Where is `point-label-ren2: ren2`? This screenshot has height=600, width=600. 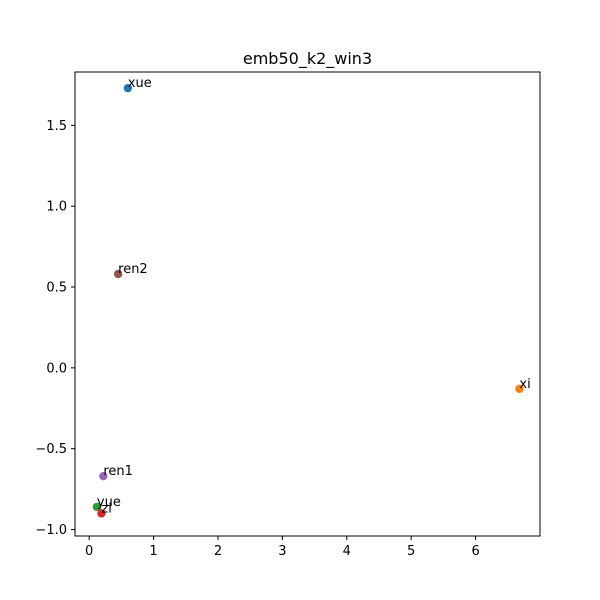
point-label-ren2: ren2 is located at coordinates (133, 269).